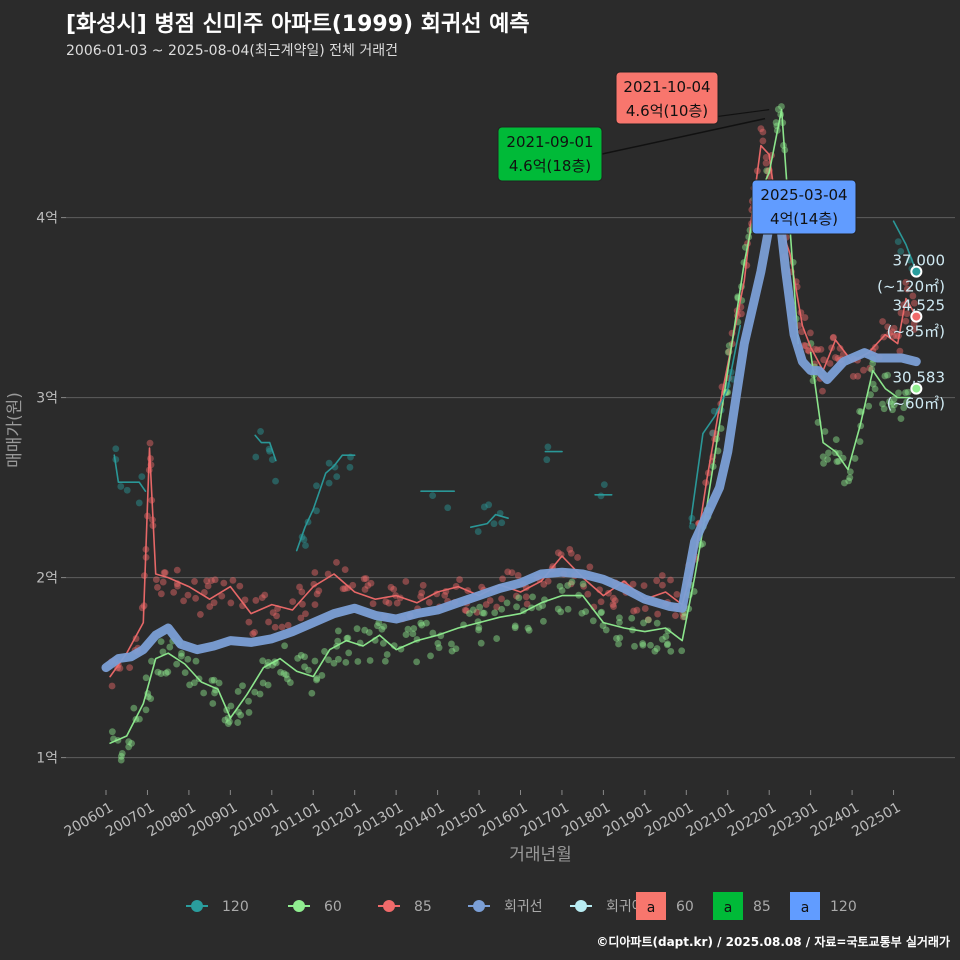 Image resolution: width=960 pixels, height=960 pixels. I want to click on annotation-price: 4억(14층), so click(804, 219).